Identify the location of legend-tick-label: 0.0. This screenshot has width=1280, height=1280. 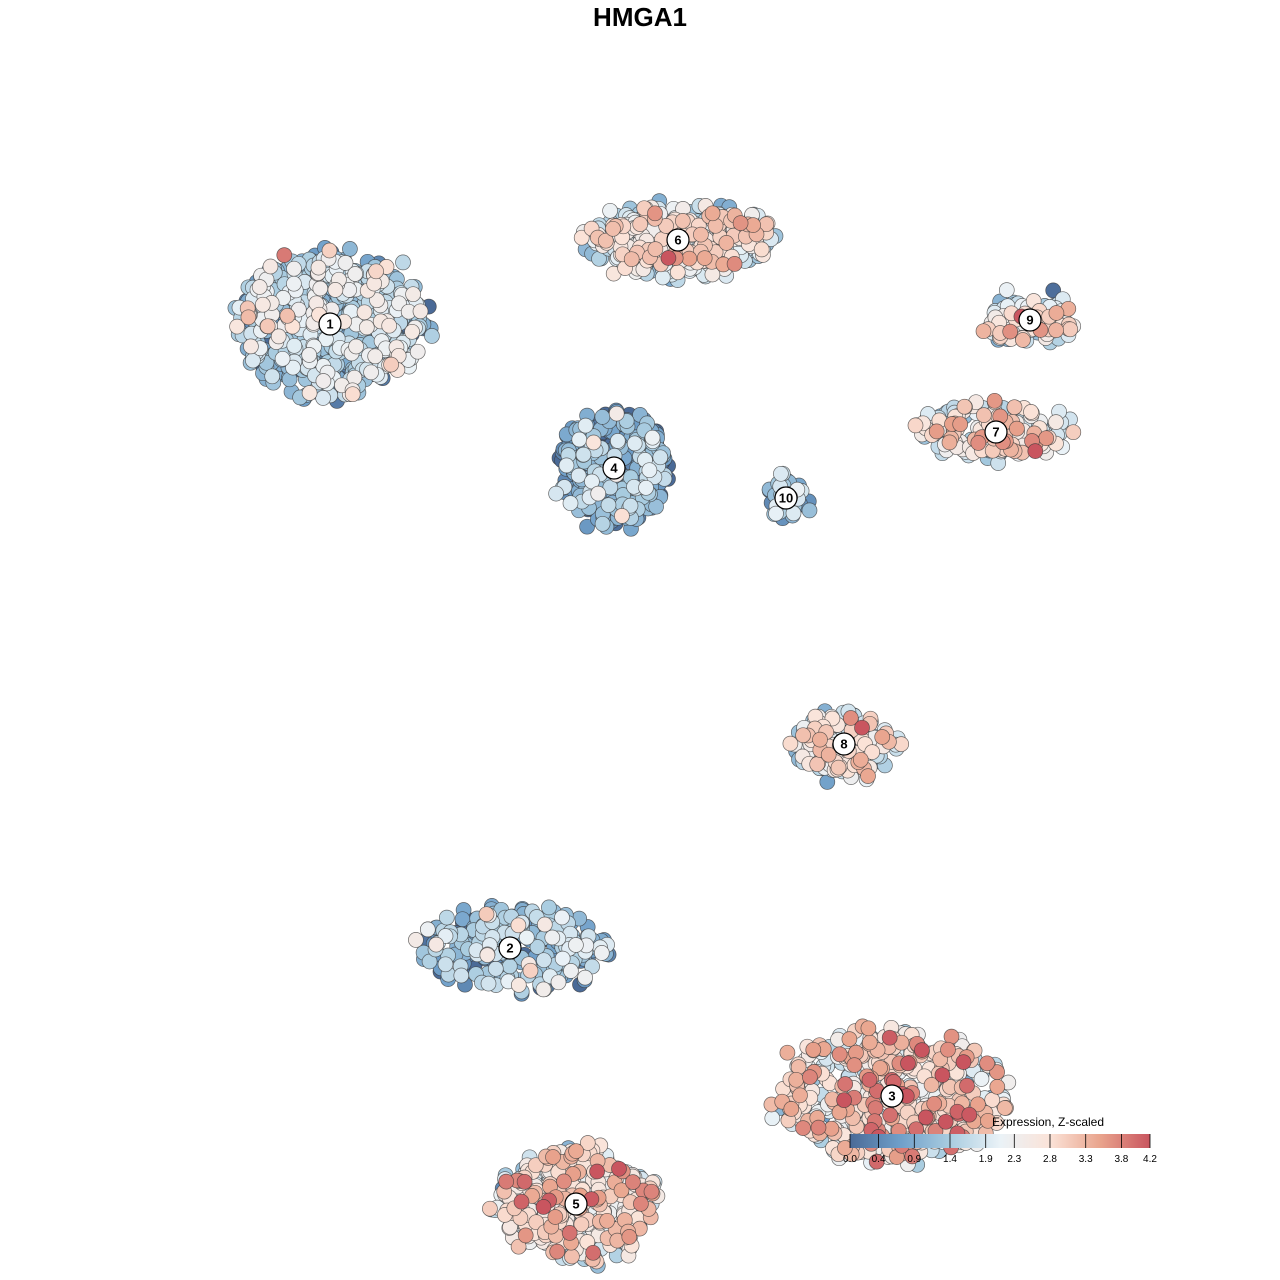
(850, 1159).